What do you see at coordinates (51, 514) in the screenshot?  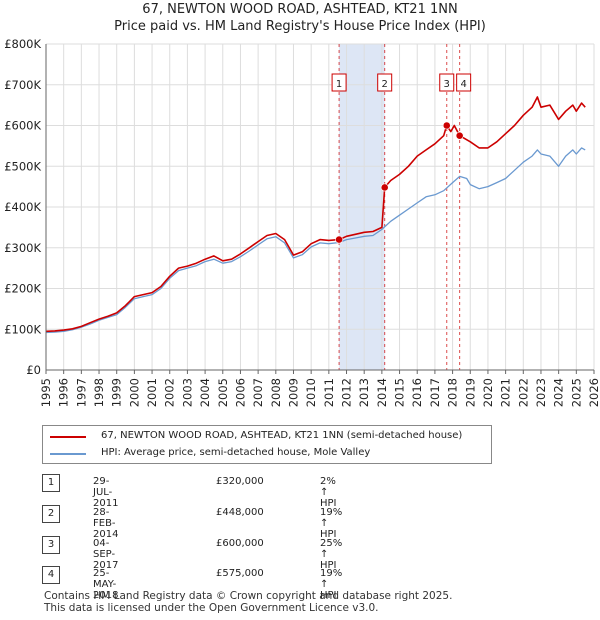 I see `sale-number-badge: 2` at bounding box center [51, 514].